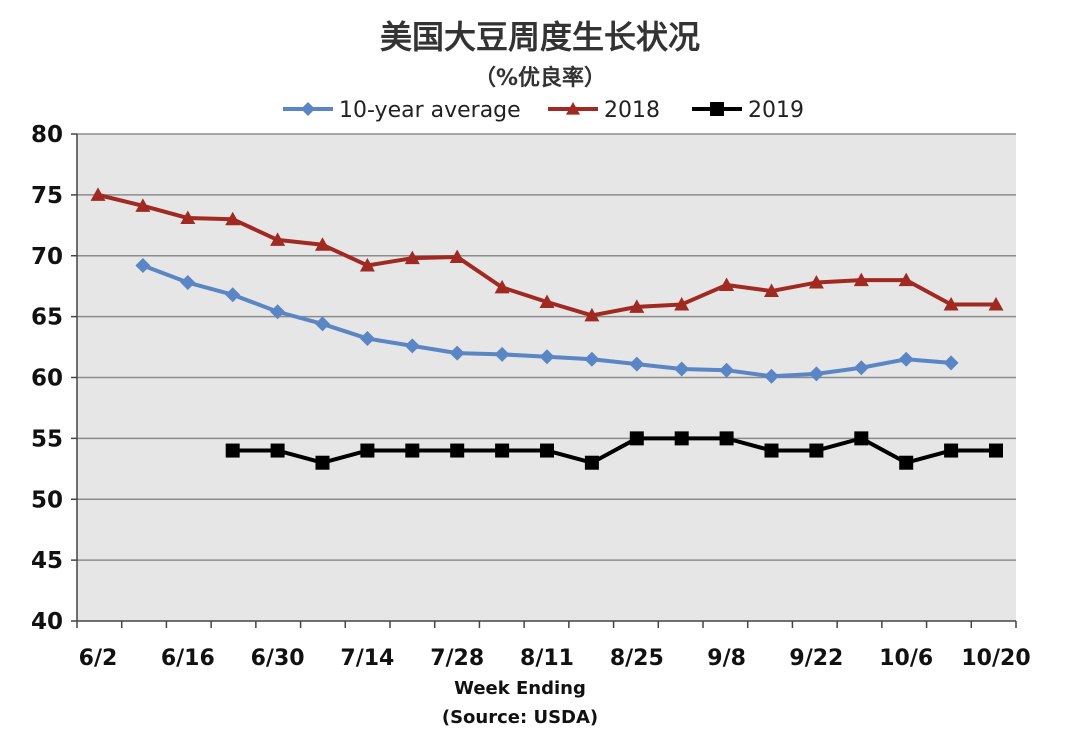 This screenshot has width=1080, height=746. What do you see at coordinates (539, 37) in the screenshot?
I see `chart-title: 美国大豆周度生长状况` at bounding box center [539, 37].